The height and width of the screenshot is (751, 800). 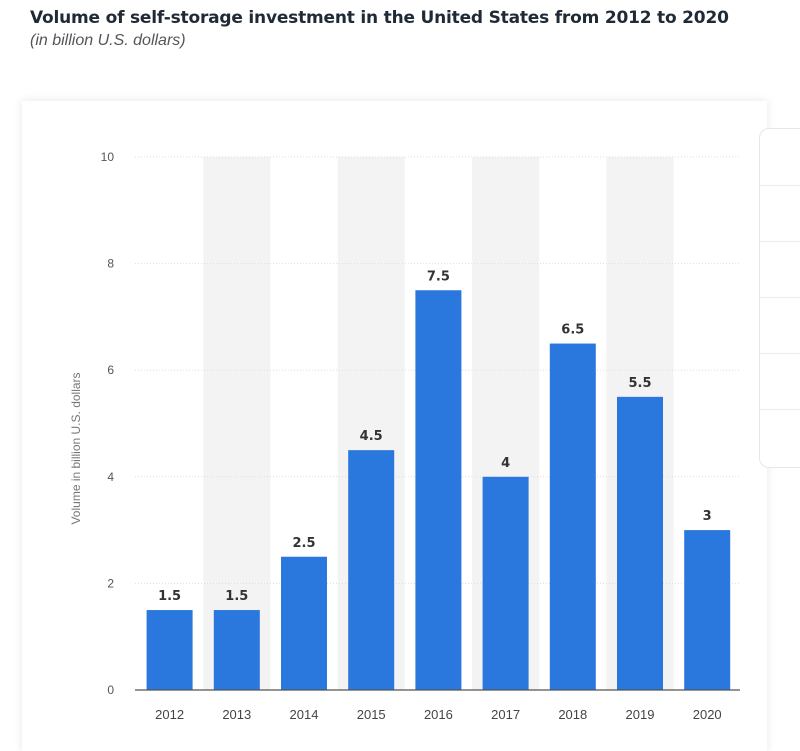 I want to click on x-tick-label: 2019, so click(x=640, y=714).